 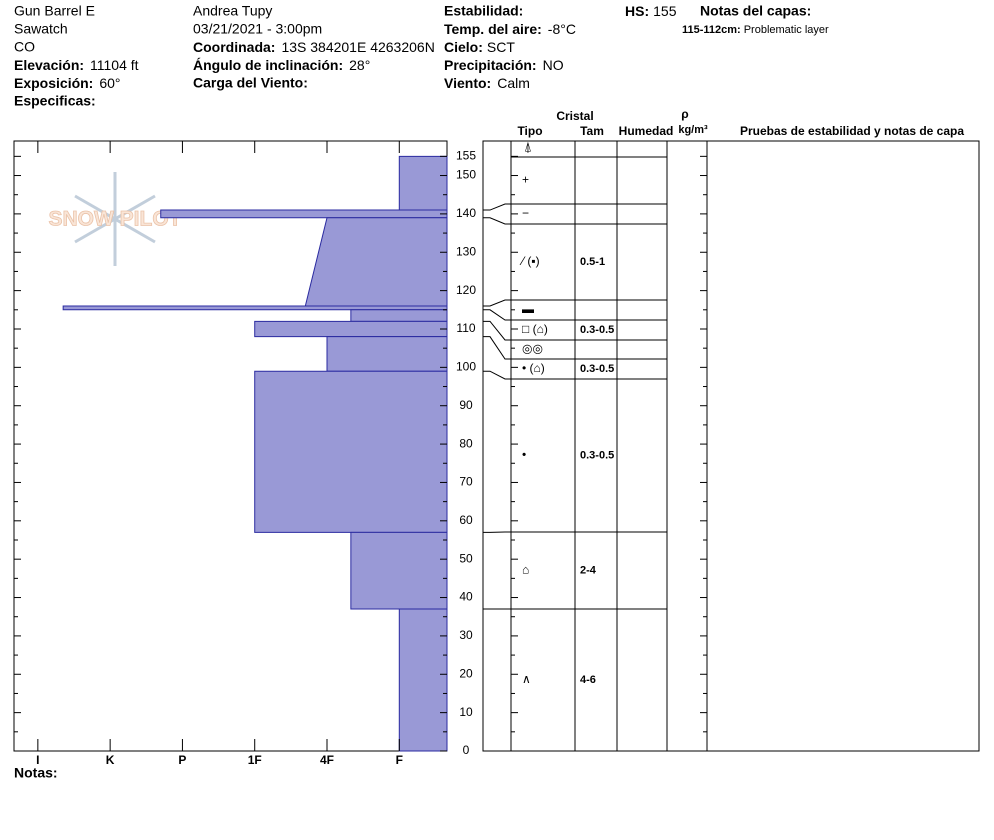 I want to click on grain-type: −, so click(x=525, y=213).